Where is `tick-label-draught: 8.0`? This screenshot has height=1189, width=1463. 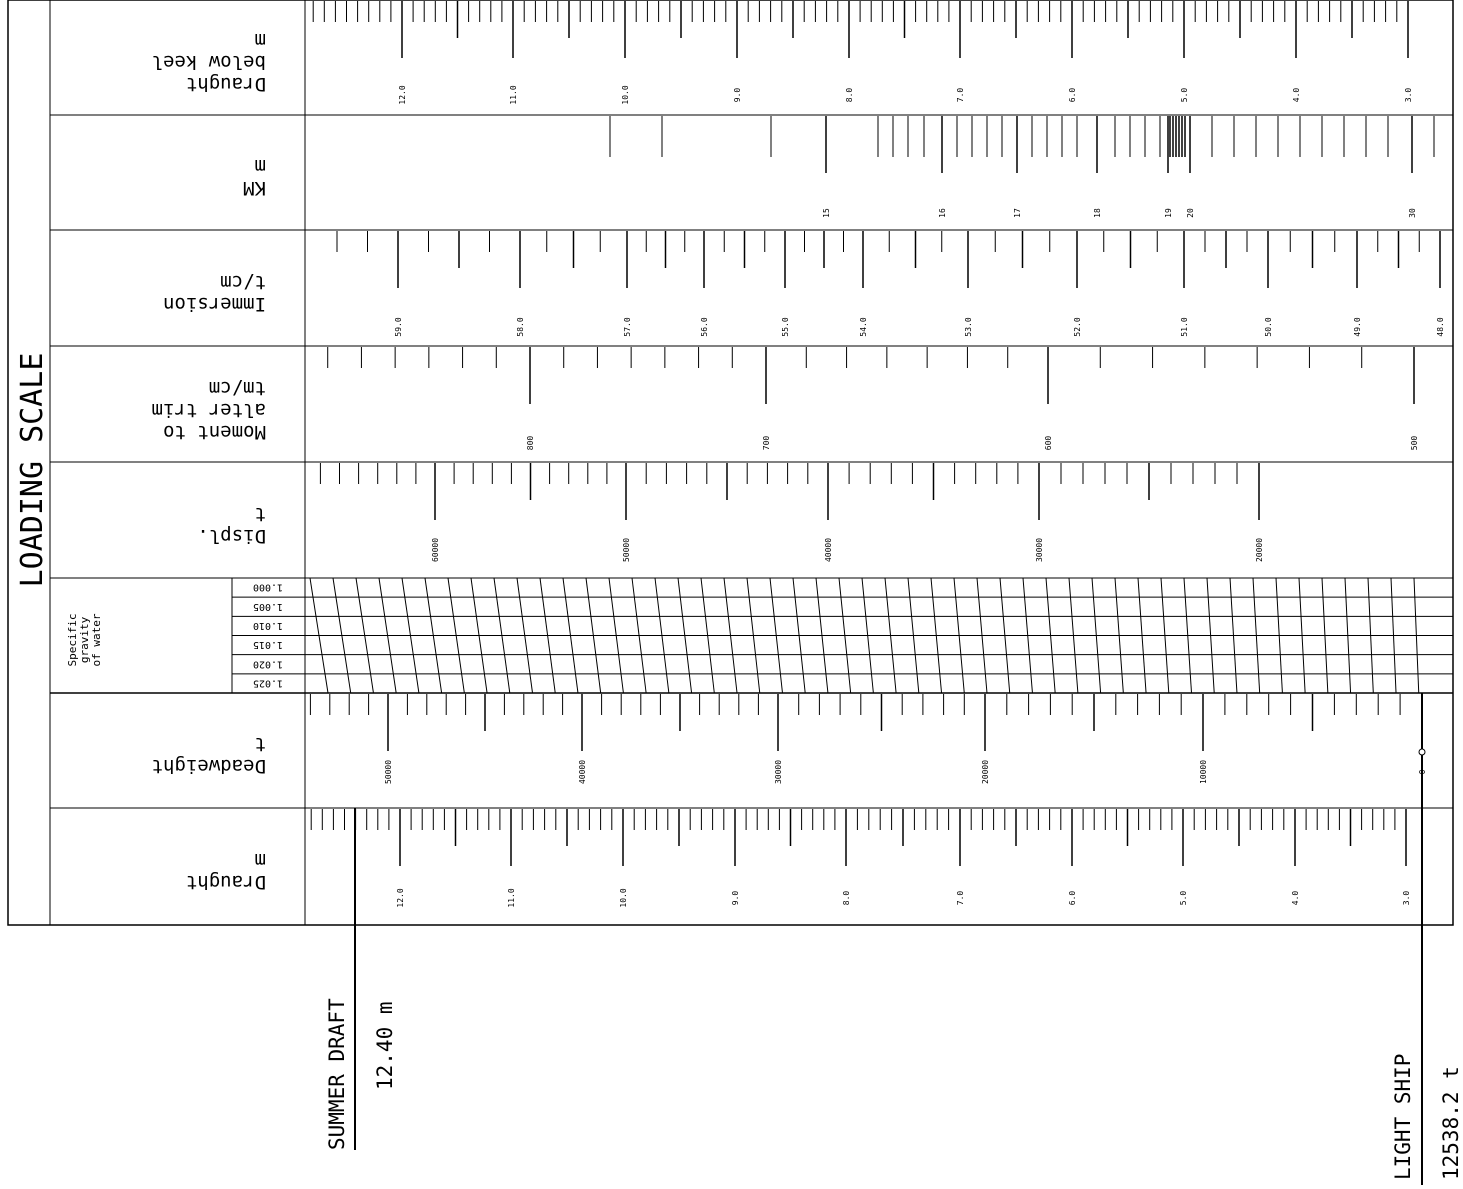
tick-label-draught: 8.0 is located at coordinates (846, 898).